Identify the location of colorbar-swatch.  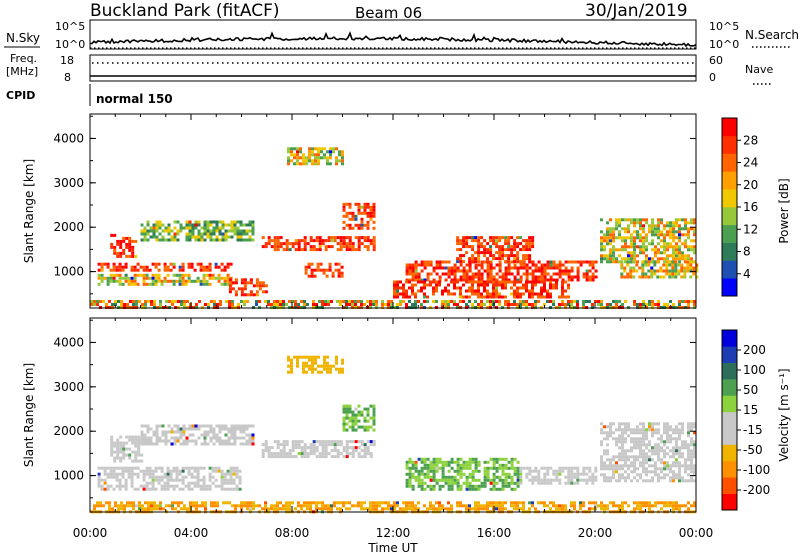
(729, 371).